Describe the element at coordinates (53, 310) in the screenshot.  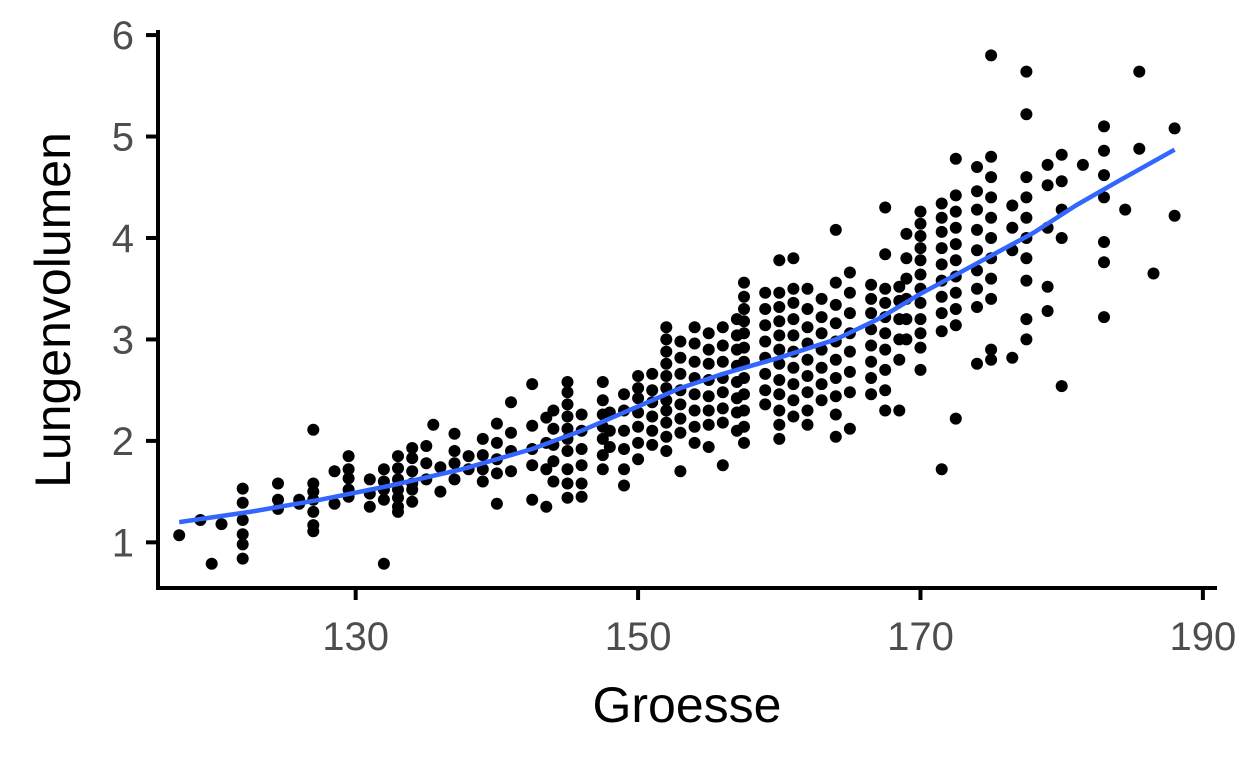
I see `y-axis-title: Lungenvolumen` at that location.